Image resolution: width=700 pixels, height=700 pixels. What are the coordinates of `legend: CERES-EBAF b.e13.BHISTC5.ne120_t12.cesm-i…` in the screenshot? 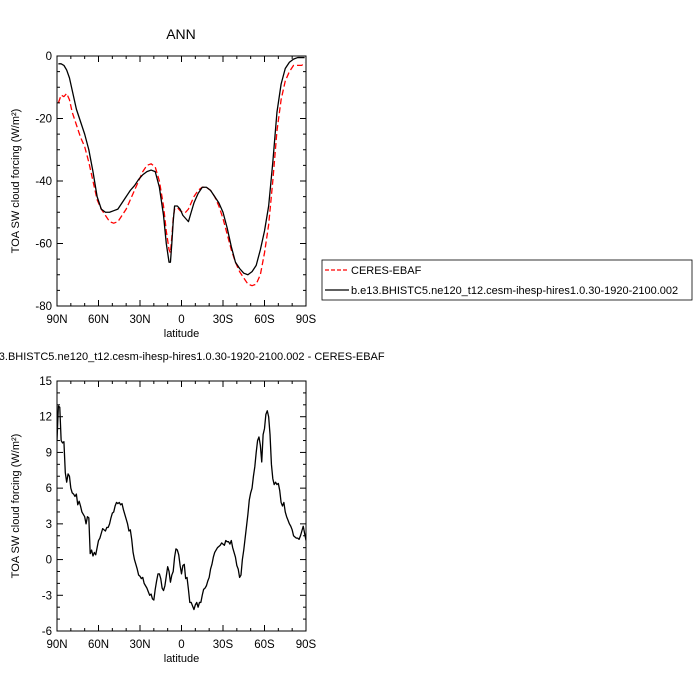 It's located at (507, 280).